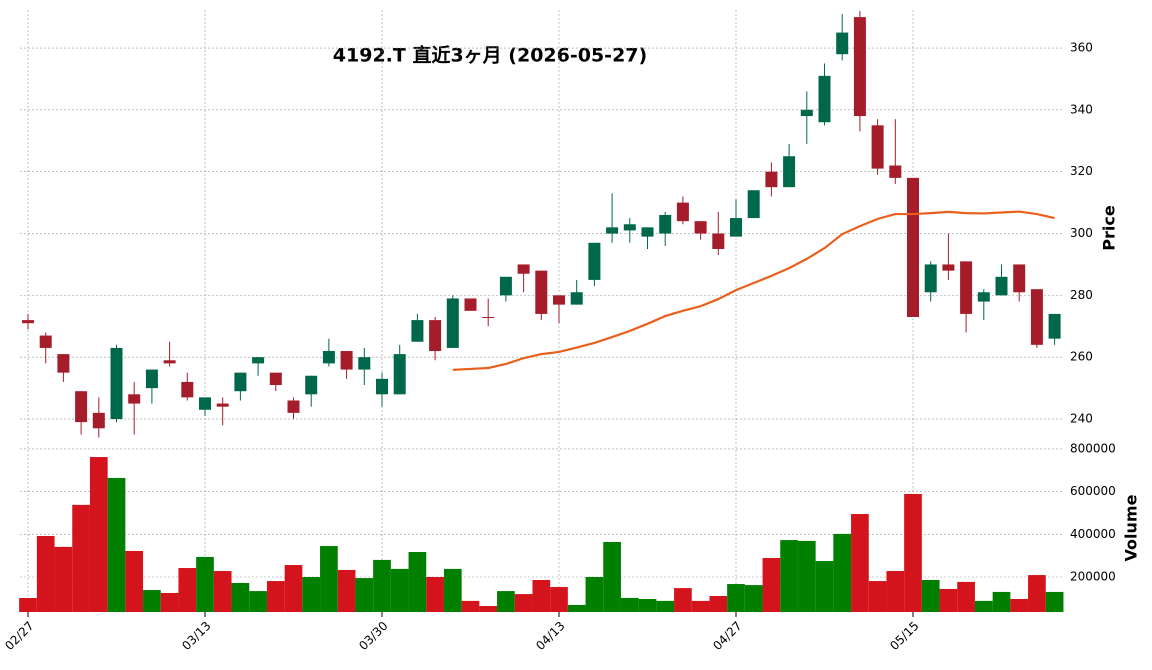 This screenshot has width=1152, height=670. What do you see at coordinates (1131, 527) in the screenshot?
I see `y-axis-label: Volume` at bounding box center [1131, 527].